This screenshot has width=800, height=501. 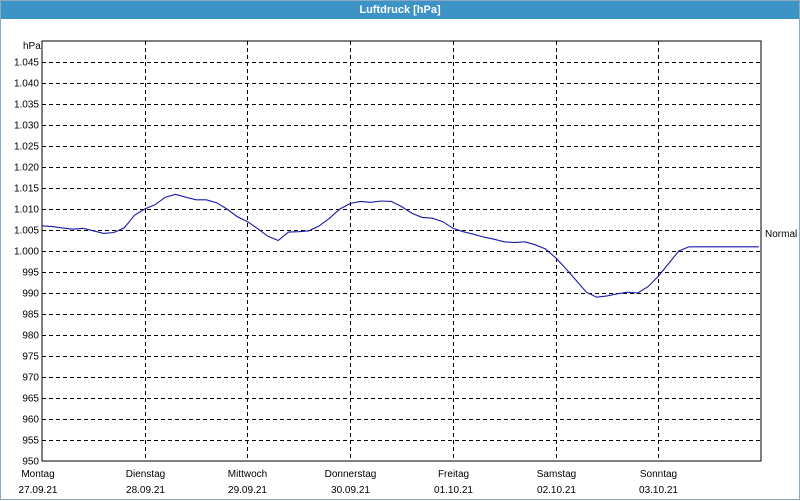 What do you see at coordinates (26, 84) in the screenshot?
I see `y-tick-label: 1.040` at bounding box center [26, 84].